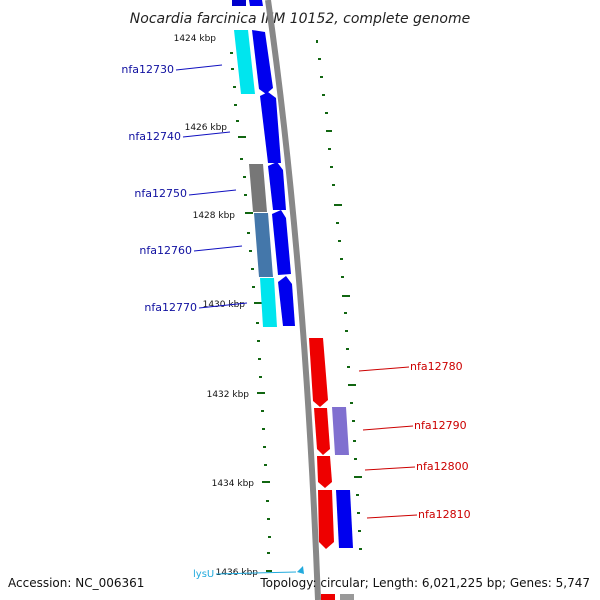  I want to click on gene-arrow-nfa12740, so click(270, 127).